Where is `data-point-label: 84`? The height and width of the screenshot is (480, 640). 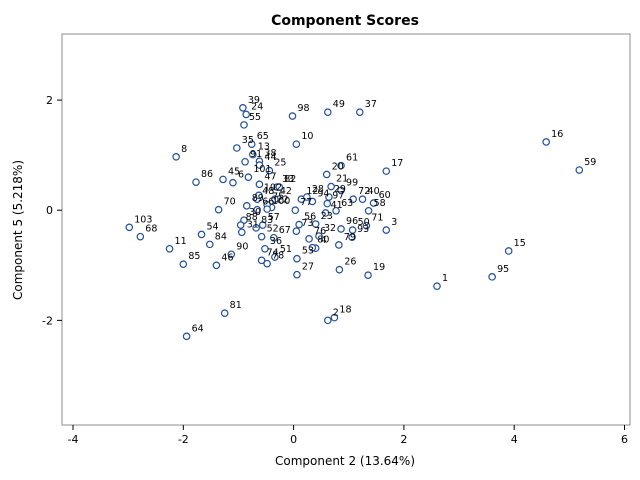 data-point-label: 84 is located at coordinates (221, 236).